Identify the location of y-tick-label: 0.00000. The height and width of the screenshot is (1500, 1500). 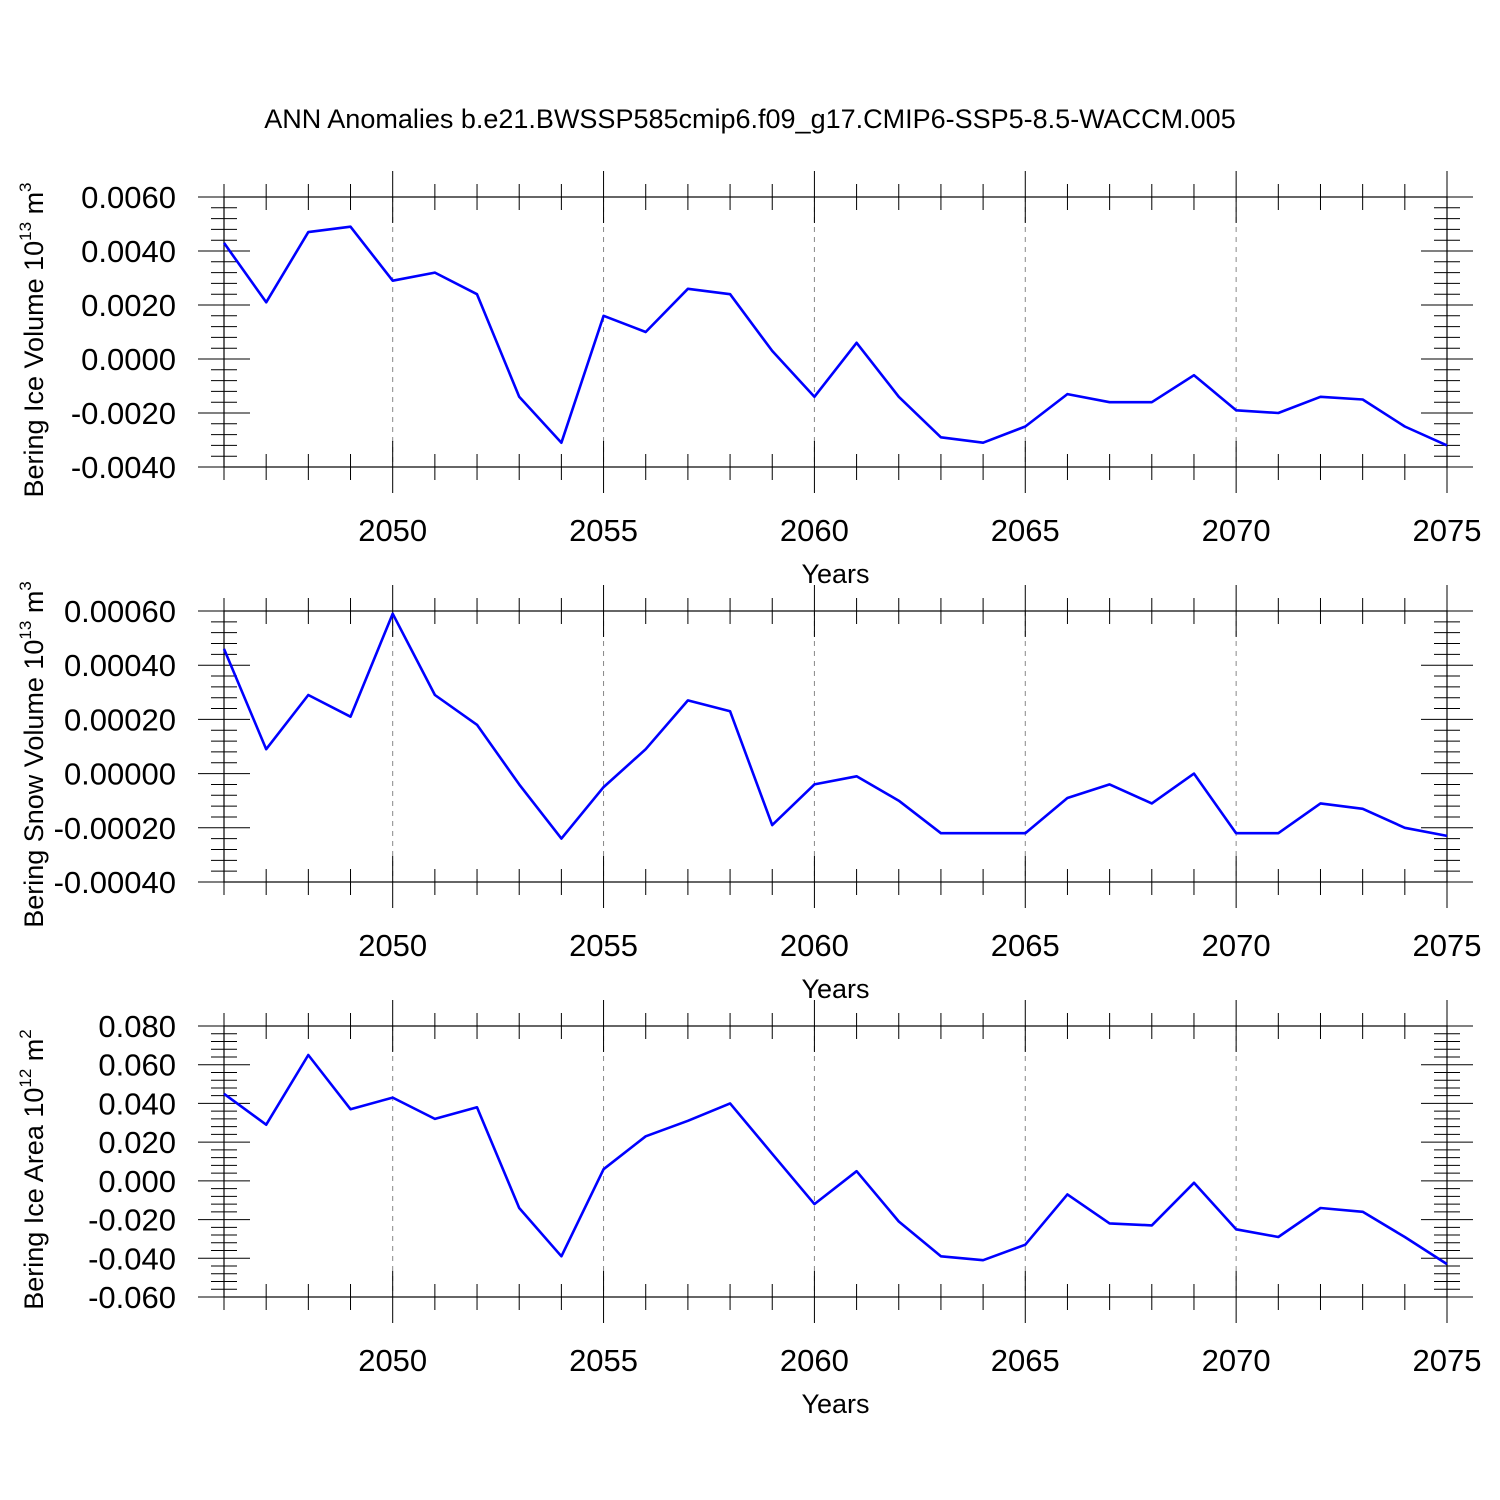
(120, 774).